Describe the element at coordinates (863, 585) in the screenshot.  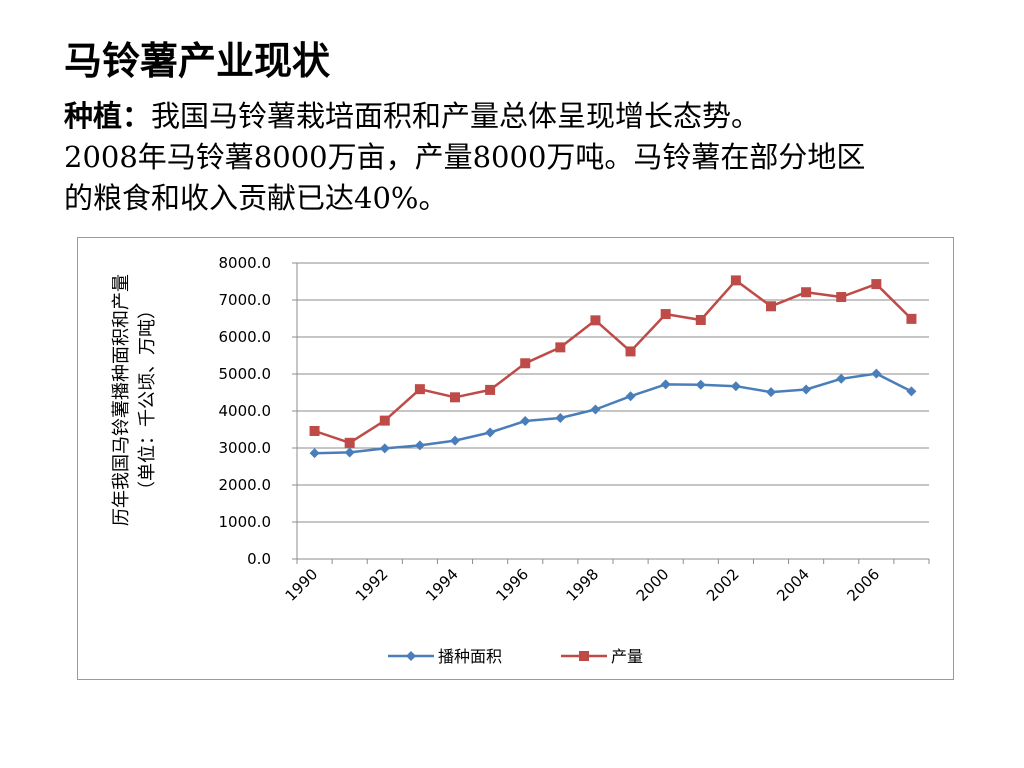
I see `x-tick-label: 2006` at that location.